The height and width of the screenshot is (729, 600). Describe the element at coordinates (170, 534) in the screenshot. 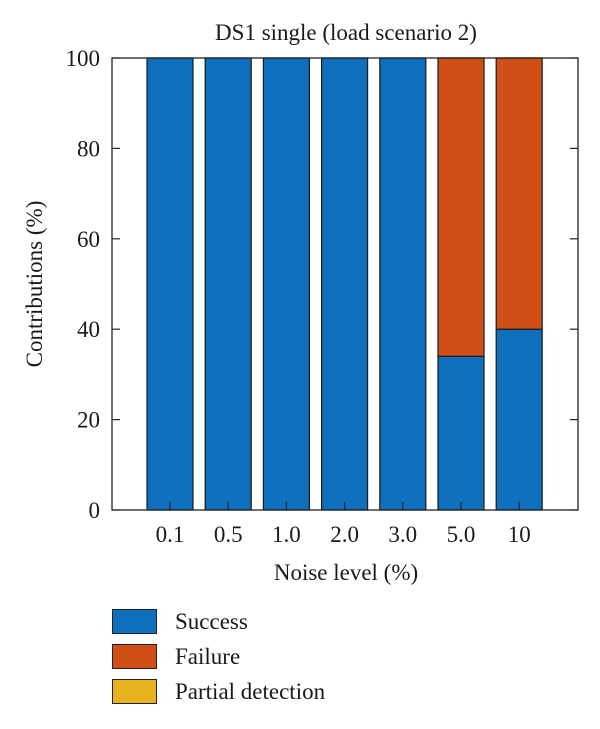

I see `x-tick-label-0.1: 0.1` at that location.